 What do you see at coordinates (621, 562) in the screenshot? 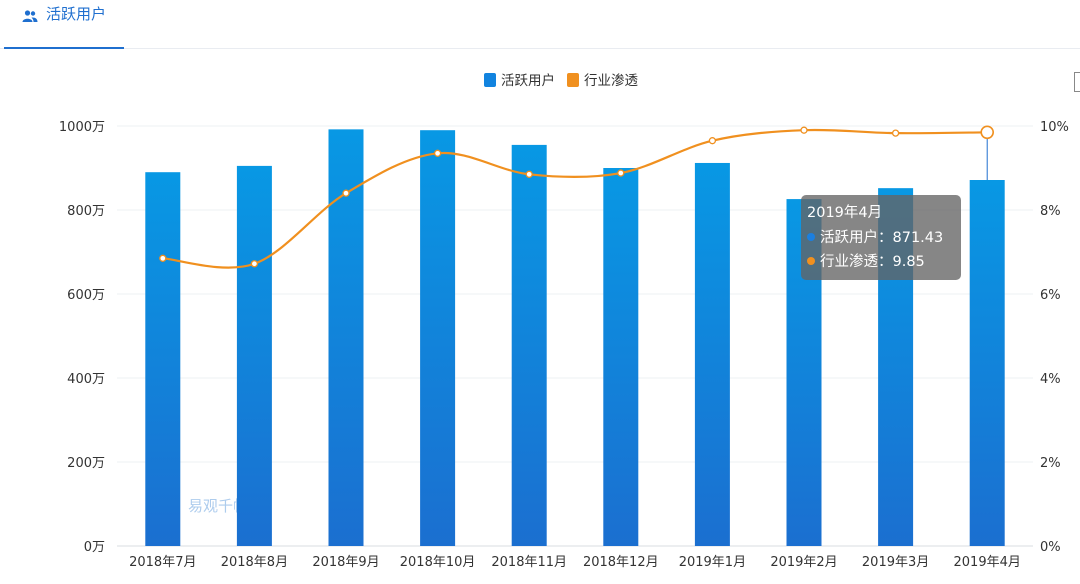
I see `x-tick-label: 2018年12月` at bounding box center [621, 562].